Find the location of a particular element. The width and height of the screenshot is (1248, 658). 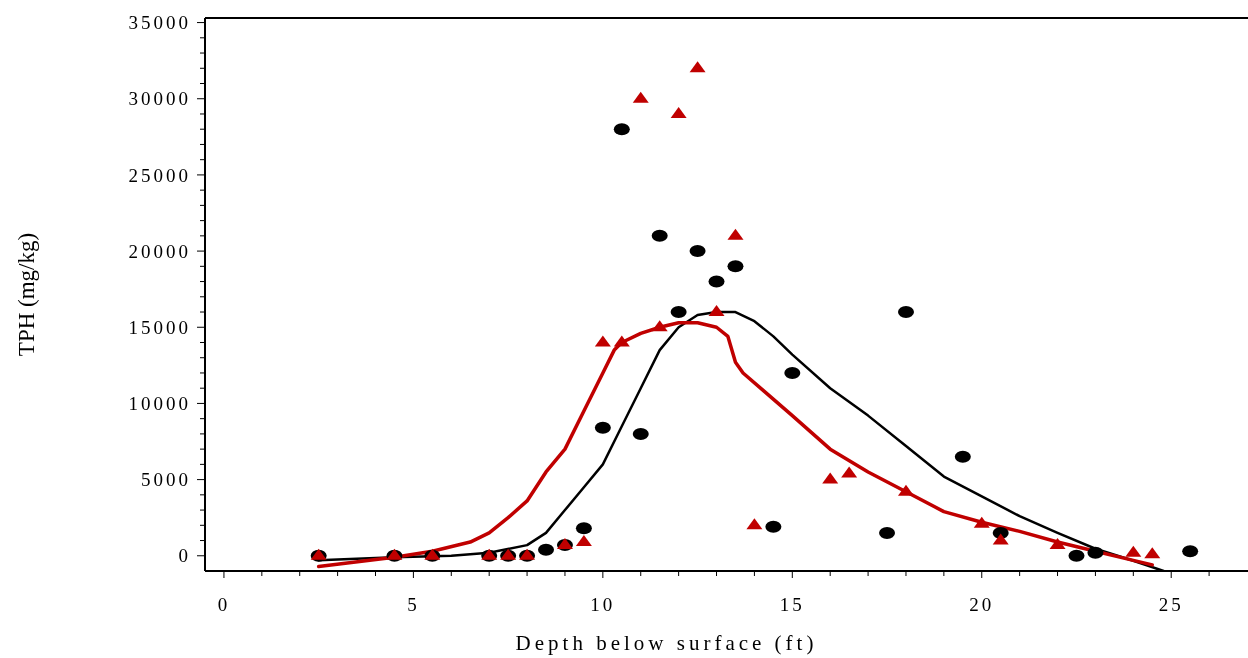

x-tick-label: 20 is located at coordinates (982, 604).